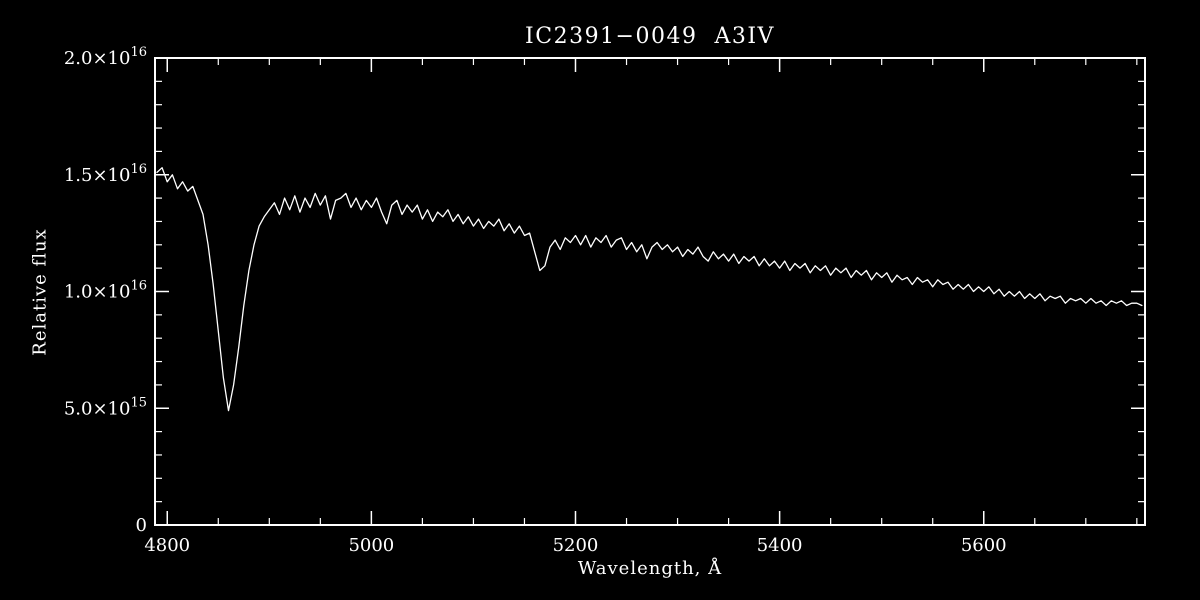 Image resolution: width=1200 pixels, height=600 pixels. I want to click on x-tick-label: 5000, so click(371, 545).